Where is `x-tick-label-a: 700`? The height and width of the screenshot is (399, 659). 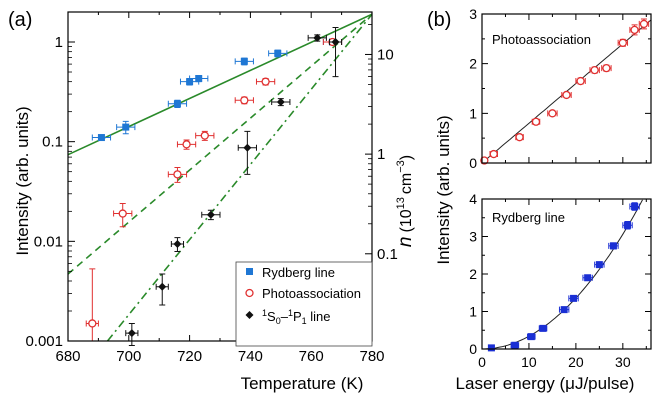 x-tick-label-a: 700 is located at coordinates (128, 356).